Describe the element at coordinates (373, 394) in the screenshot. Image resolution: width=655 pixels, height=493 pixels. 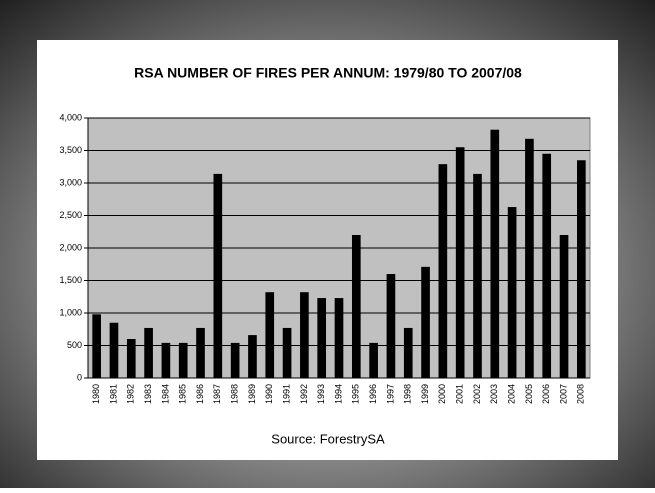
I see `x-tick-label: 1996` at that location.